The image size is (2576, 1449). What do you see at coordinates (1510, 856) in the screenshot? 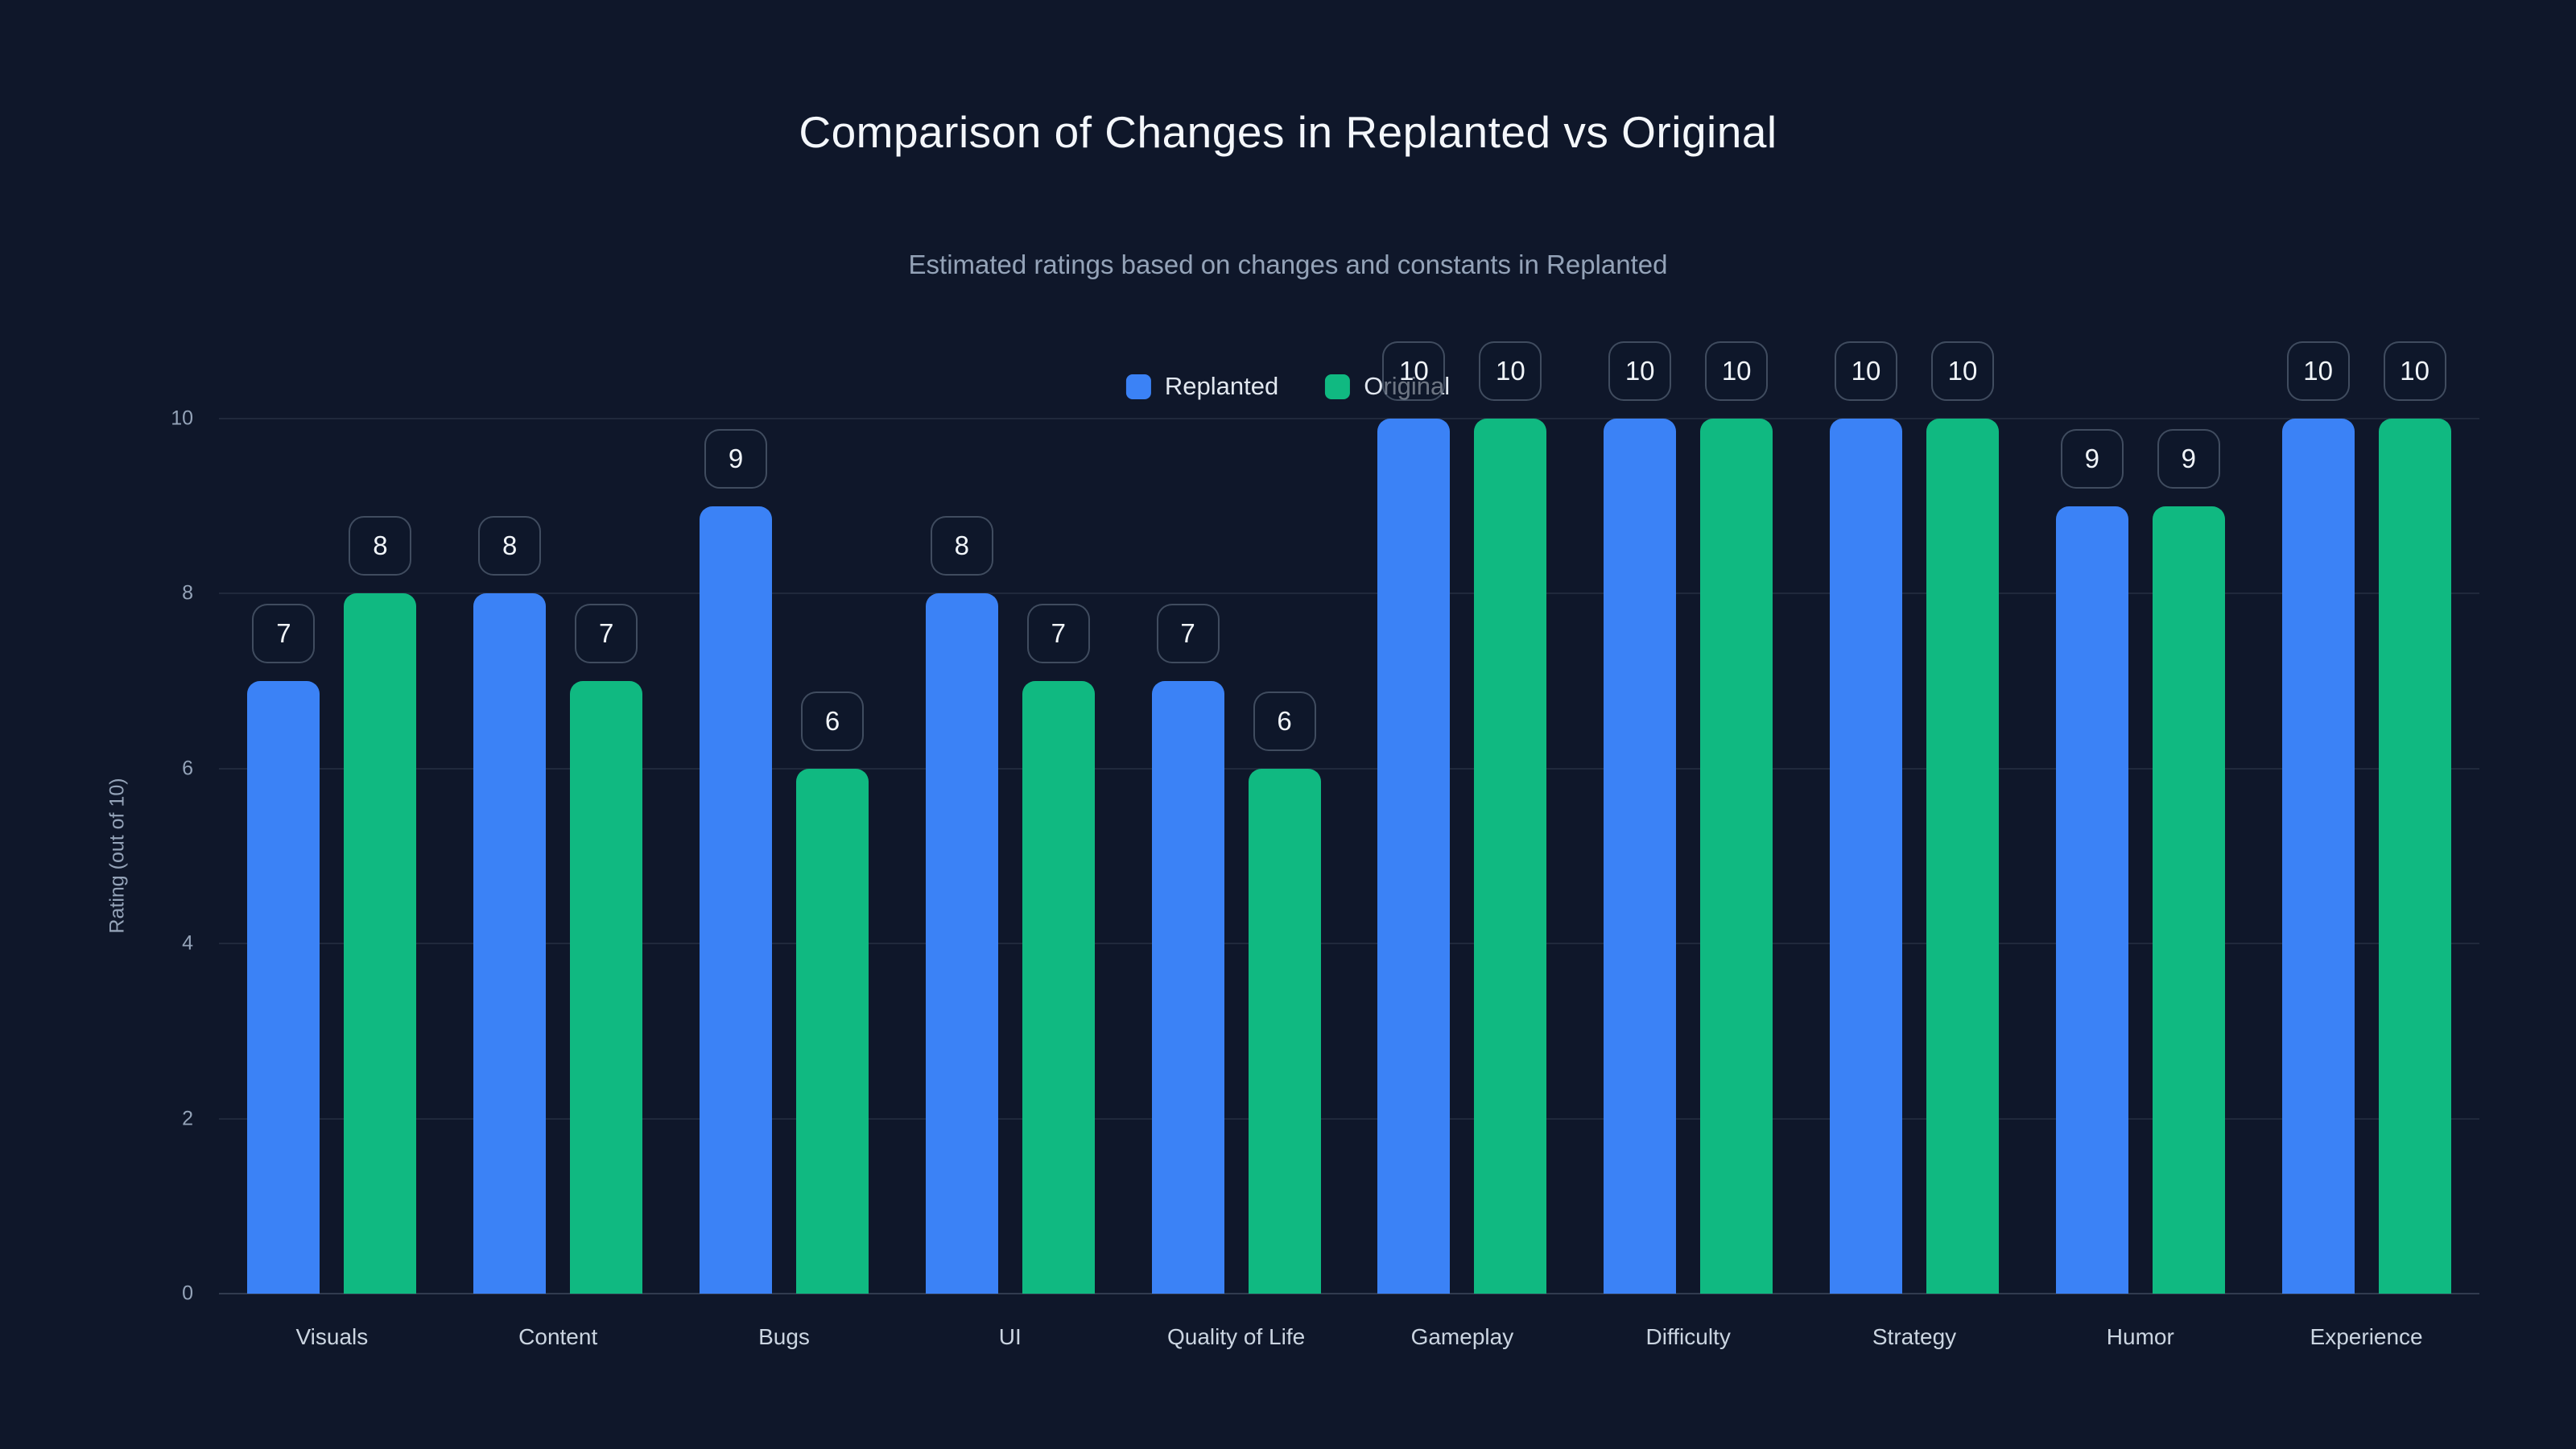
I see `bar-original-gameplay` at bounding box center [1510, 856].